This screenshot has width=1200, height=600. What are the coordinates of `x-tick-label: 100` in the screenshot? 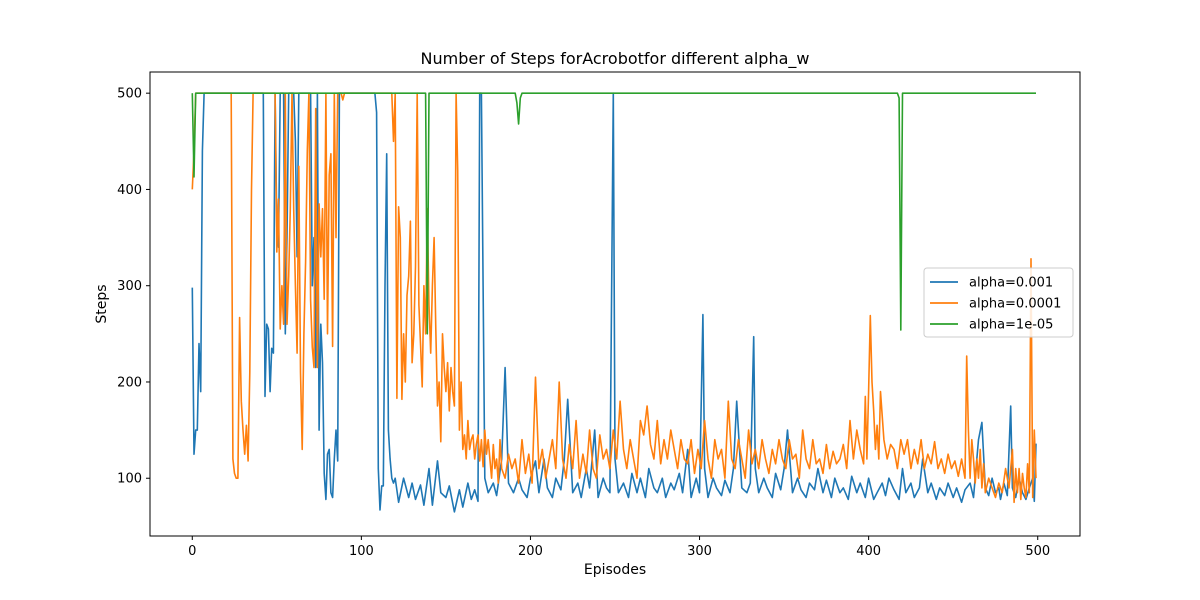 It's located at (361, 551).